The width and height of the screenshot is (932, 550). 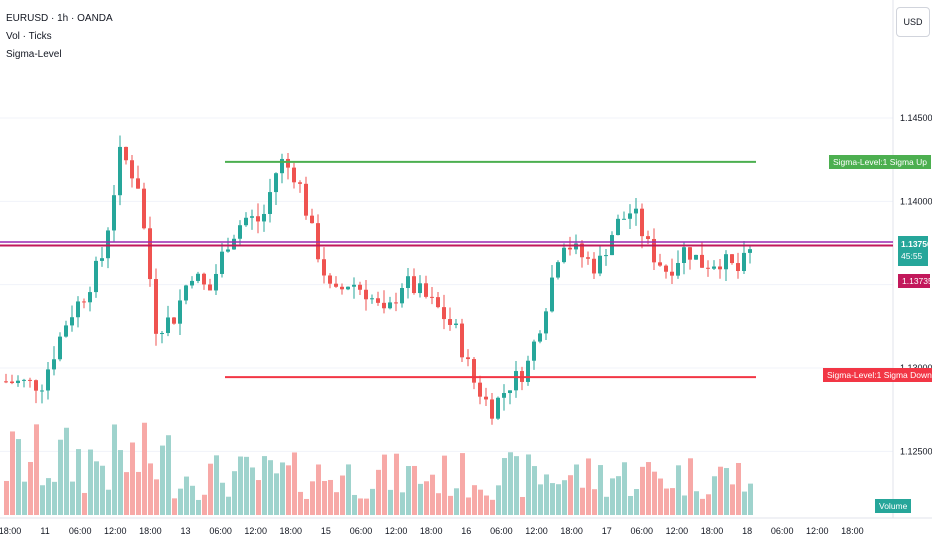 I want to click on current-price-badge: 1.13756 45:55, so click(x=915, y=251).